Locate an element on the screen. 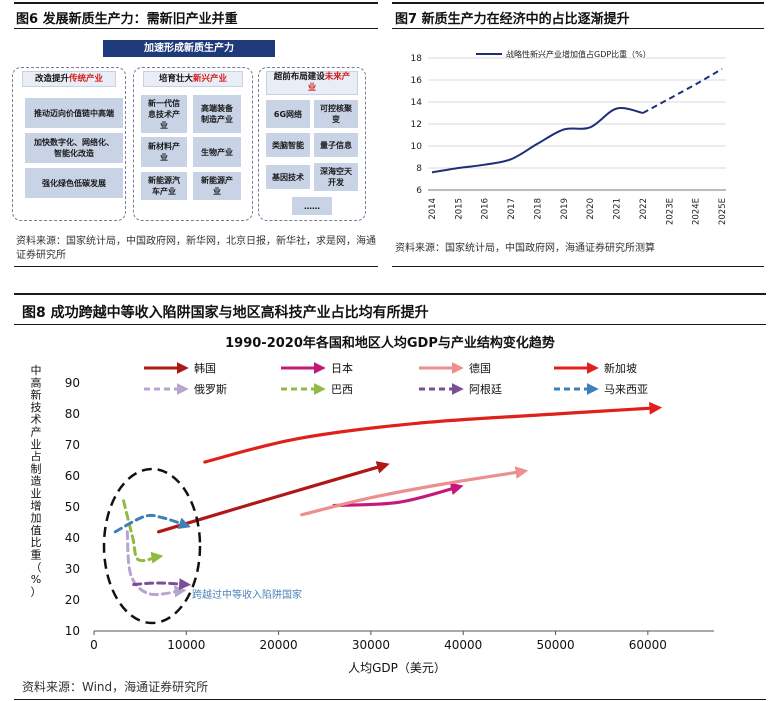  middle-income-trap-ellipse is located at coordinates (152, 546).